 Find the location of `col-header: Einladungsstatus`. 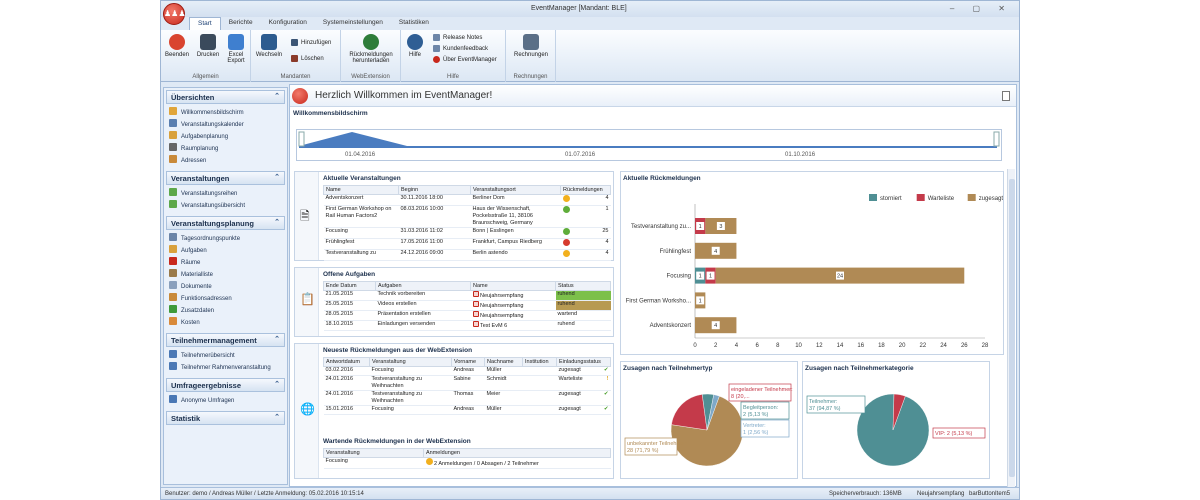

col-header: Einladungsstatus is located at coordinates (583, 362).